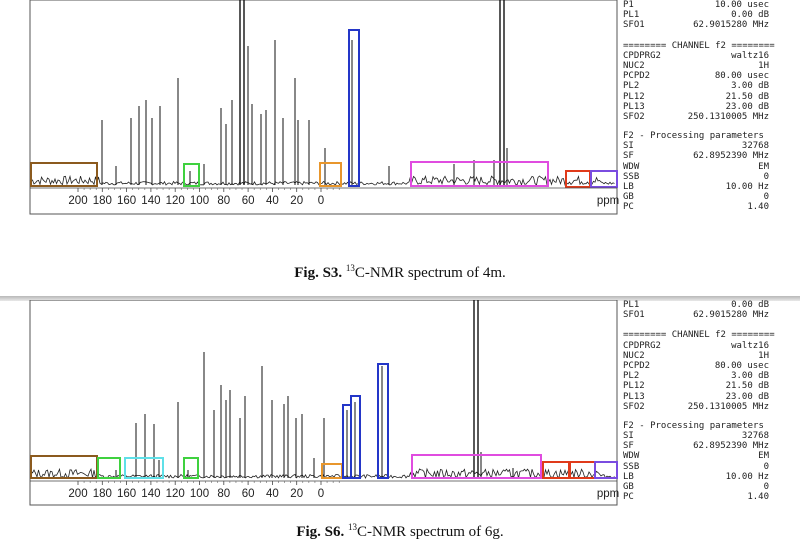 The width and height of the screenshot is (800, 547). What do you see at coordinates (747, 106) in the screenshot?
I see `param-value: 23.00 dB` at bounding box center [747, 106].